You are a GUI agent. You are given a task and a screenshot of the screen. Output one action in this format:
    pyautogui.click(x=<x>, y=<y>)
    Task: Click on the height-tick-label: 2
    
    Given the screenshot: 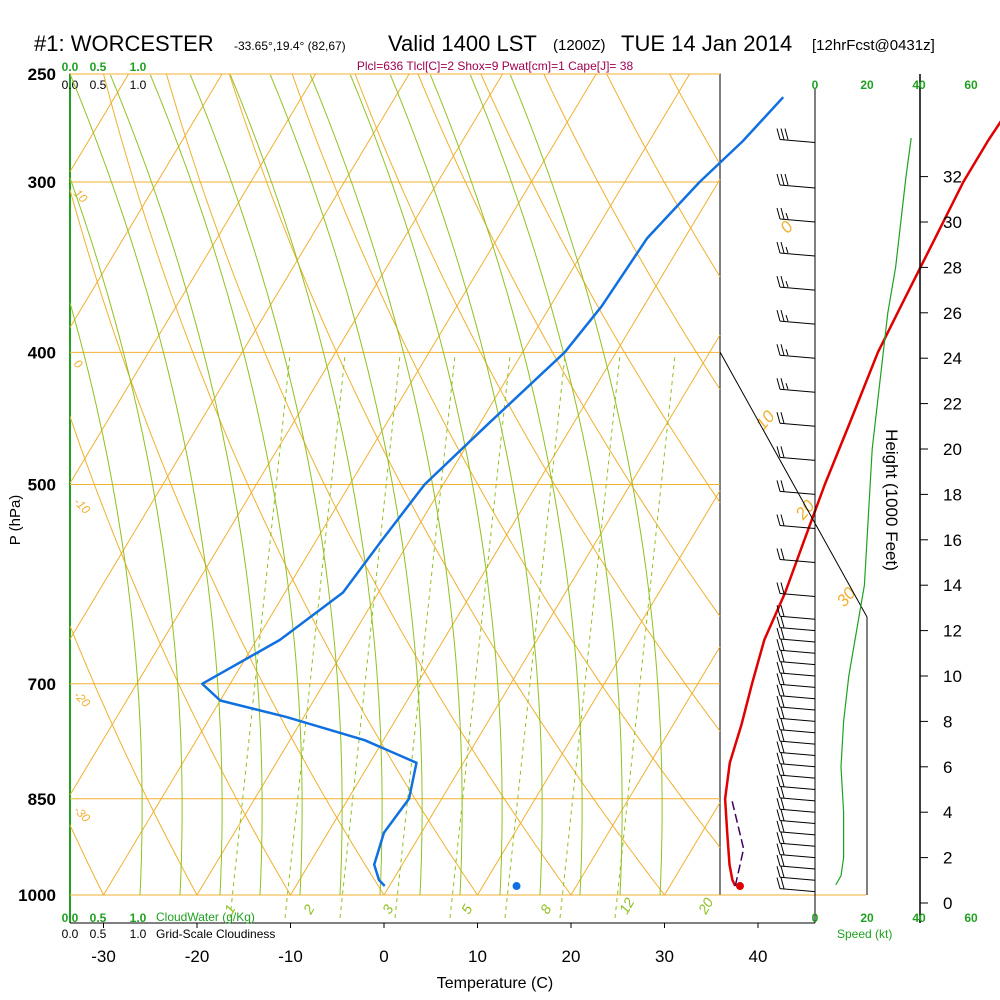 What is the action you would take?
    pyautogui.click(x=947, y=858)
    